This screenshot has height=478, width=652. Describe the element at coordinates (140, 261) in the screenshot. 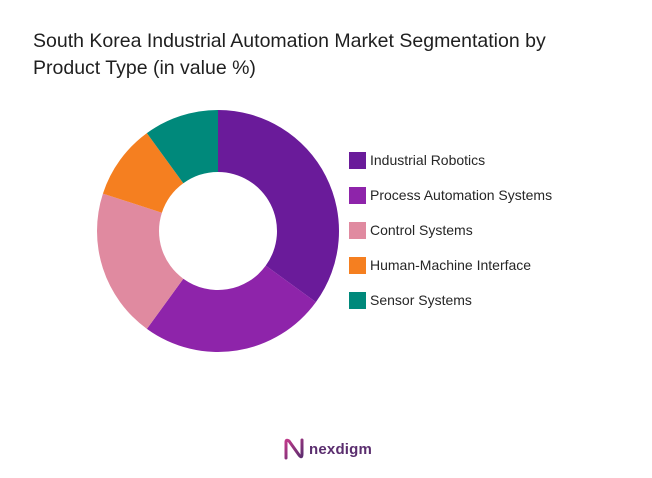

I see `donut-slice-control-systems` at that location.